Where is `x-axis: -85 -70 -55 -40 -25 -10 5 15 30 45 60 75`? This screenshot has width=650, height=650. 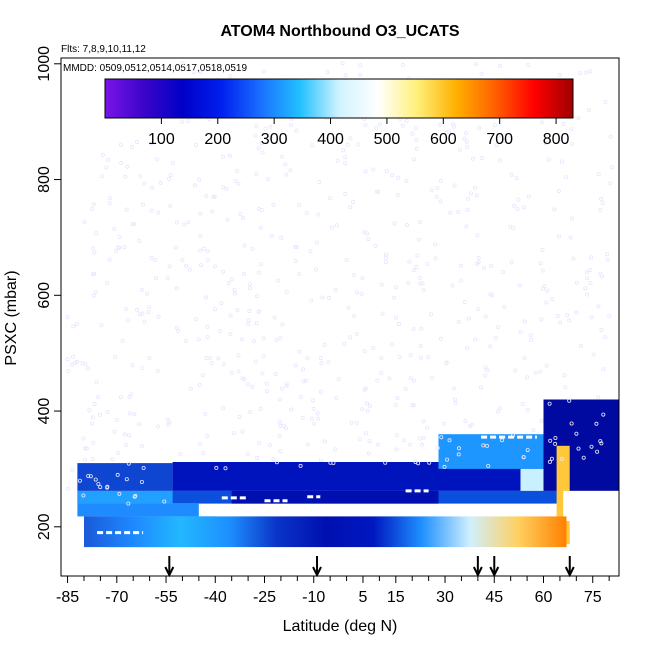
x-axis: -85 -70 -55 -40 -25 -10 5 15 30 45 60 75 is located at coordinates (333, 591).